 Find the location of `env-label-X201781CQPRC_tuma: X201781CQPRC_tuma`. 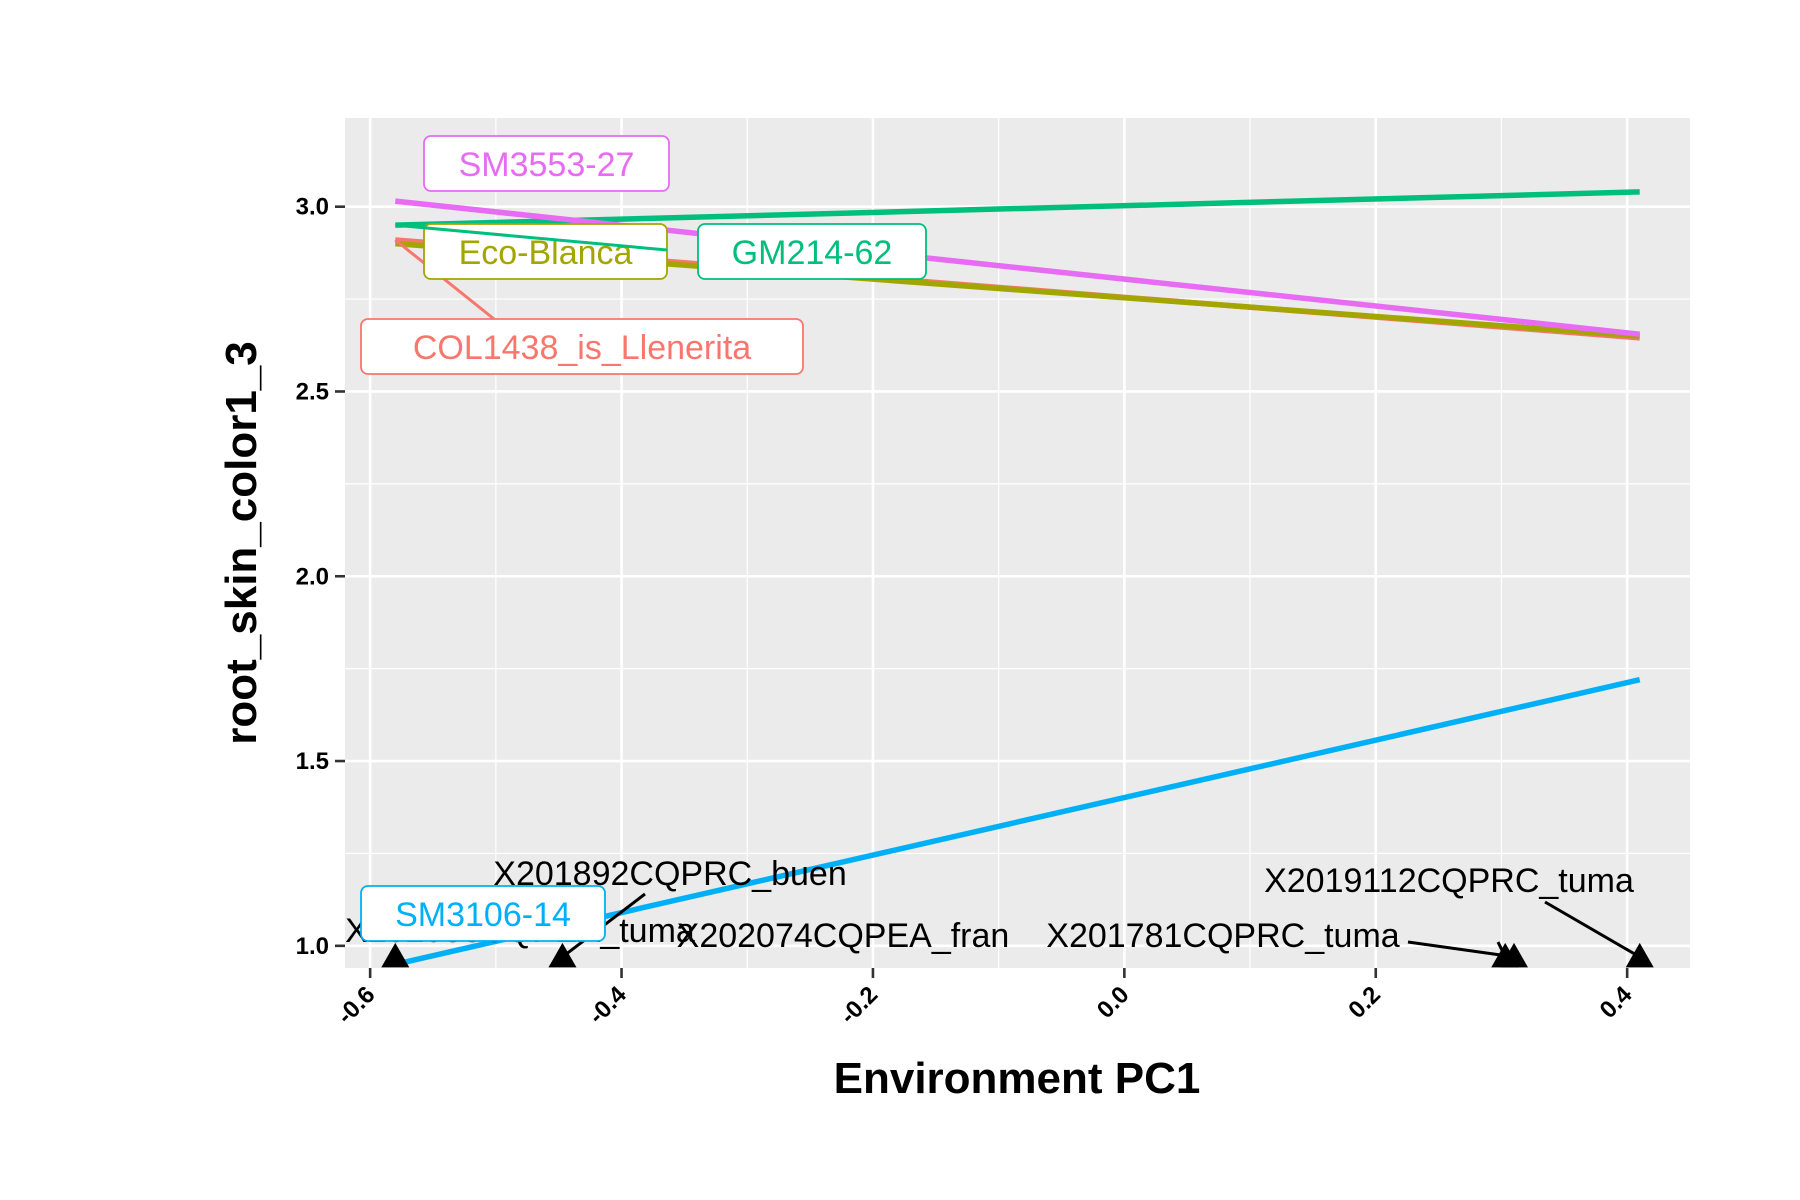

env-label-X201781CQPRC_tuma: X201781CQPRC_tuma is located at coordinates (1223, 936).